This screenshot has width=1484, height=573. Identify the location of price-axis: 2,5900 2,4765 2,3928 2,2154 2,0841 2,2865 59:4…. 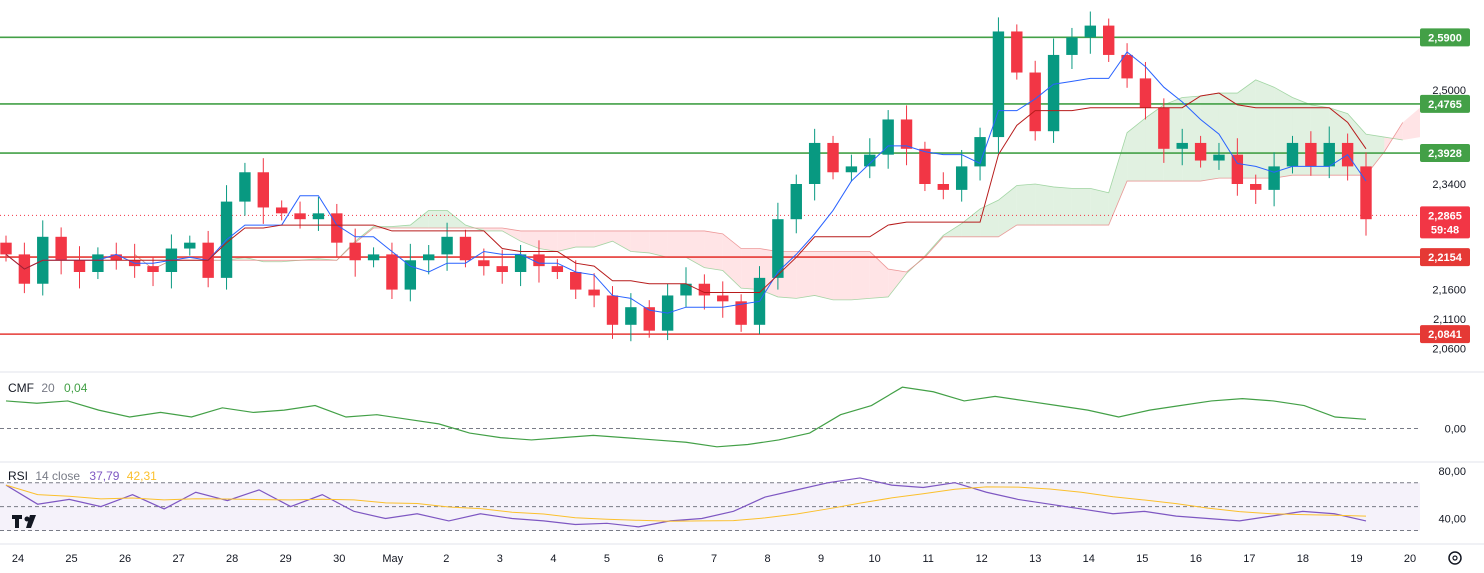
(1445, 277).